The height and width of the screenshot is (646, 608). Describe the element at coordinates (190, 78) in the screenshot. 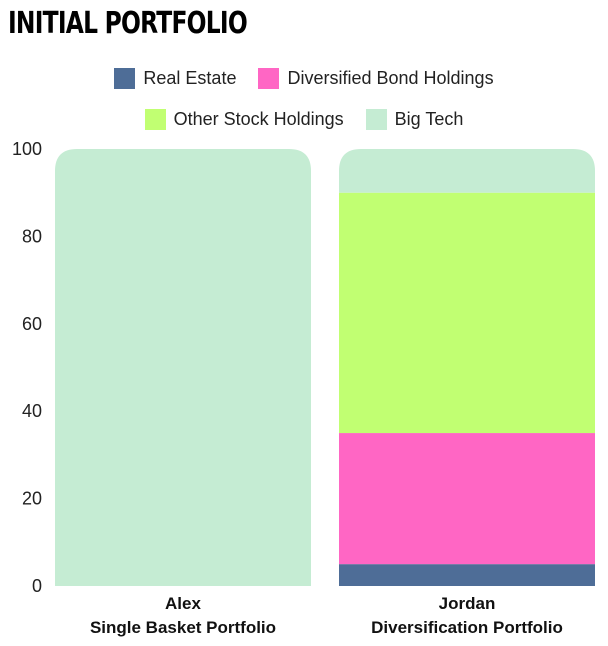

I see `legend-label-real-estate: Real Estate` at that location.